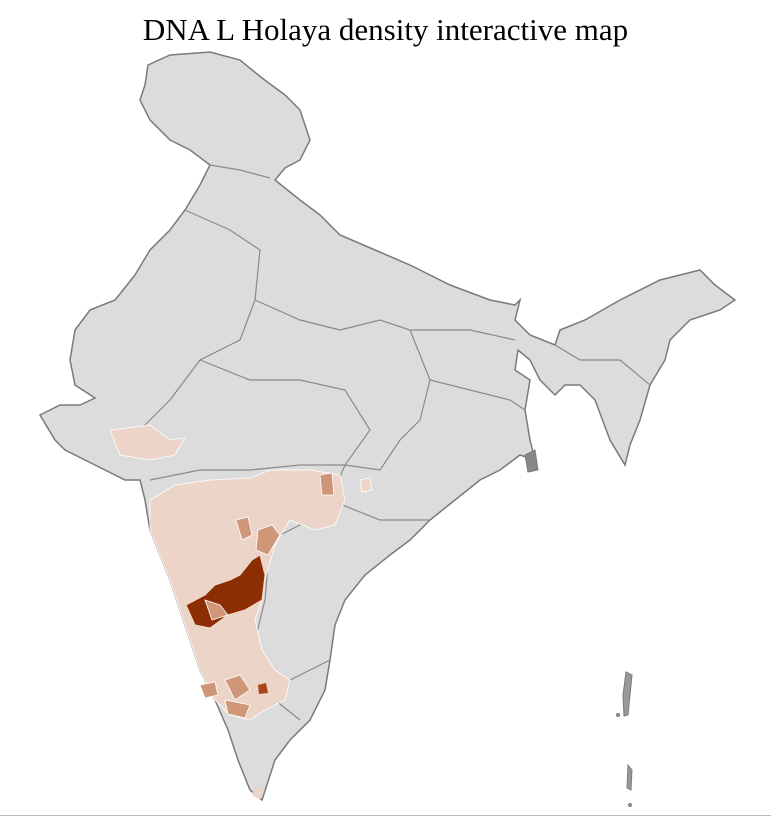 The width and height of the screenshot is (771, 817). I want to click on region-low-kerala-tip, so click(257, 792).